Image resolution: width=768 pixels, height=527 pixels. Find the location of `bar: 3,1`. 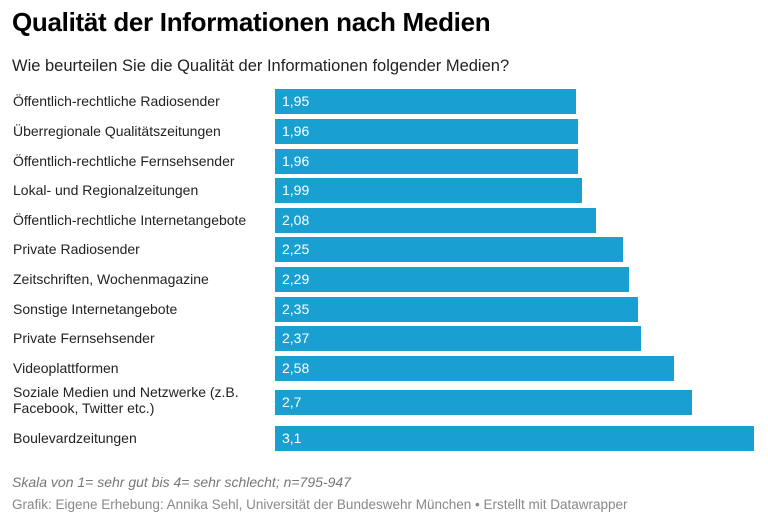

bar: 3,1 is located at coordinates (514, 438).